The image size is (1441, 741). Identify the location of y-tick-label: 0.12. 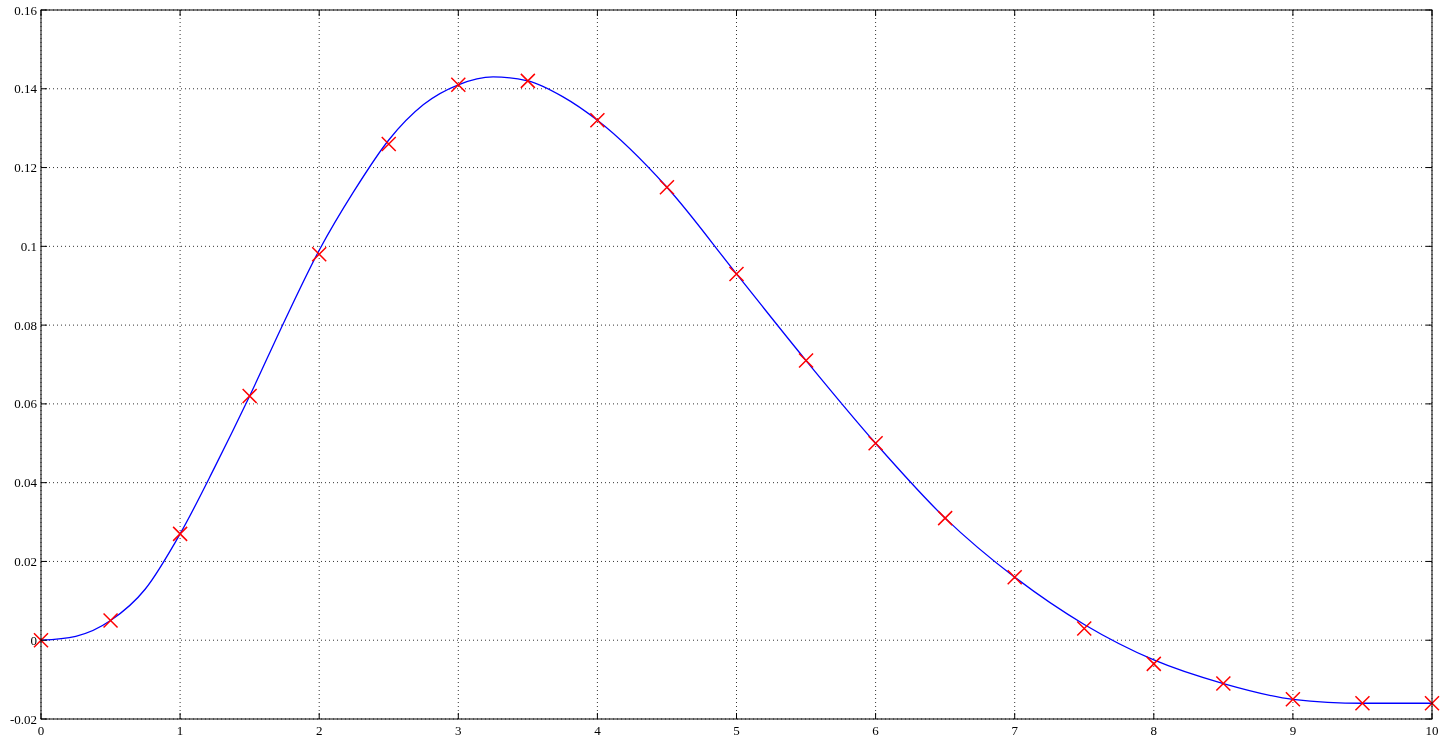
(25, 168).